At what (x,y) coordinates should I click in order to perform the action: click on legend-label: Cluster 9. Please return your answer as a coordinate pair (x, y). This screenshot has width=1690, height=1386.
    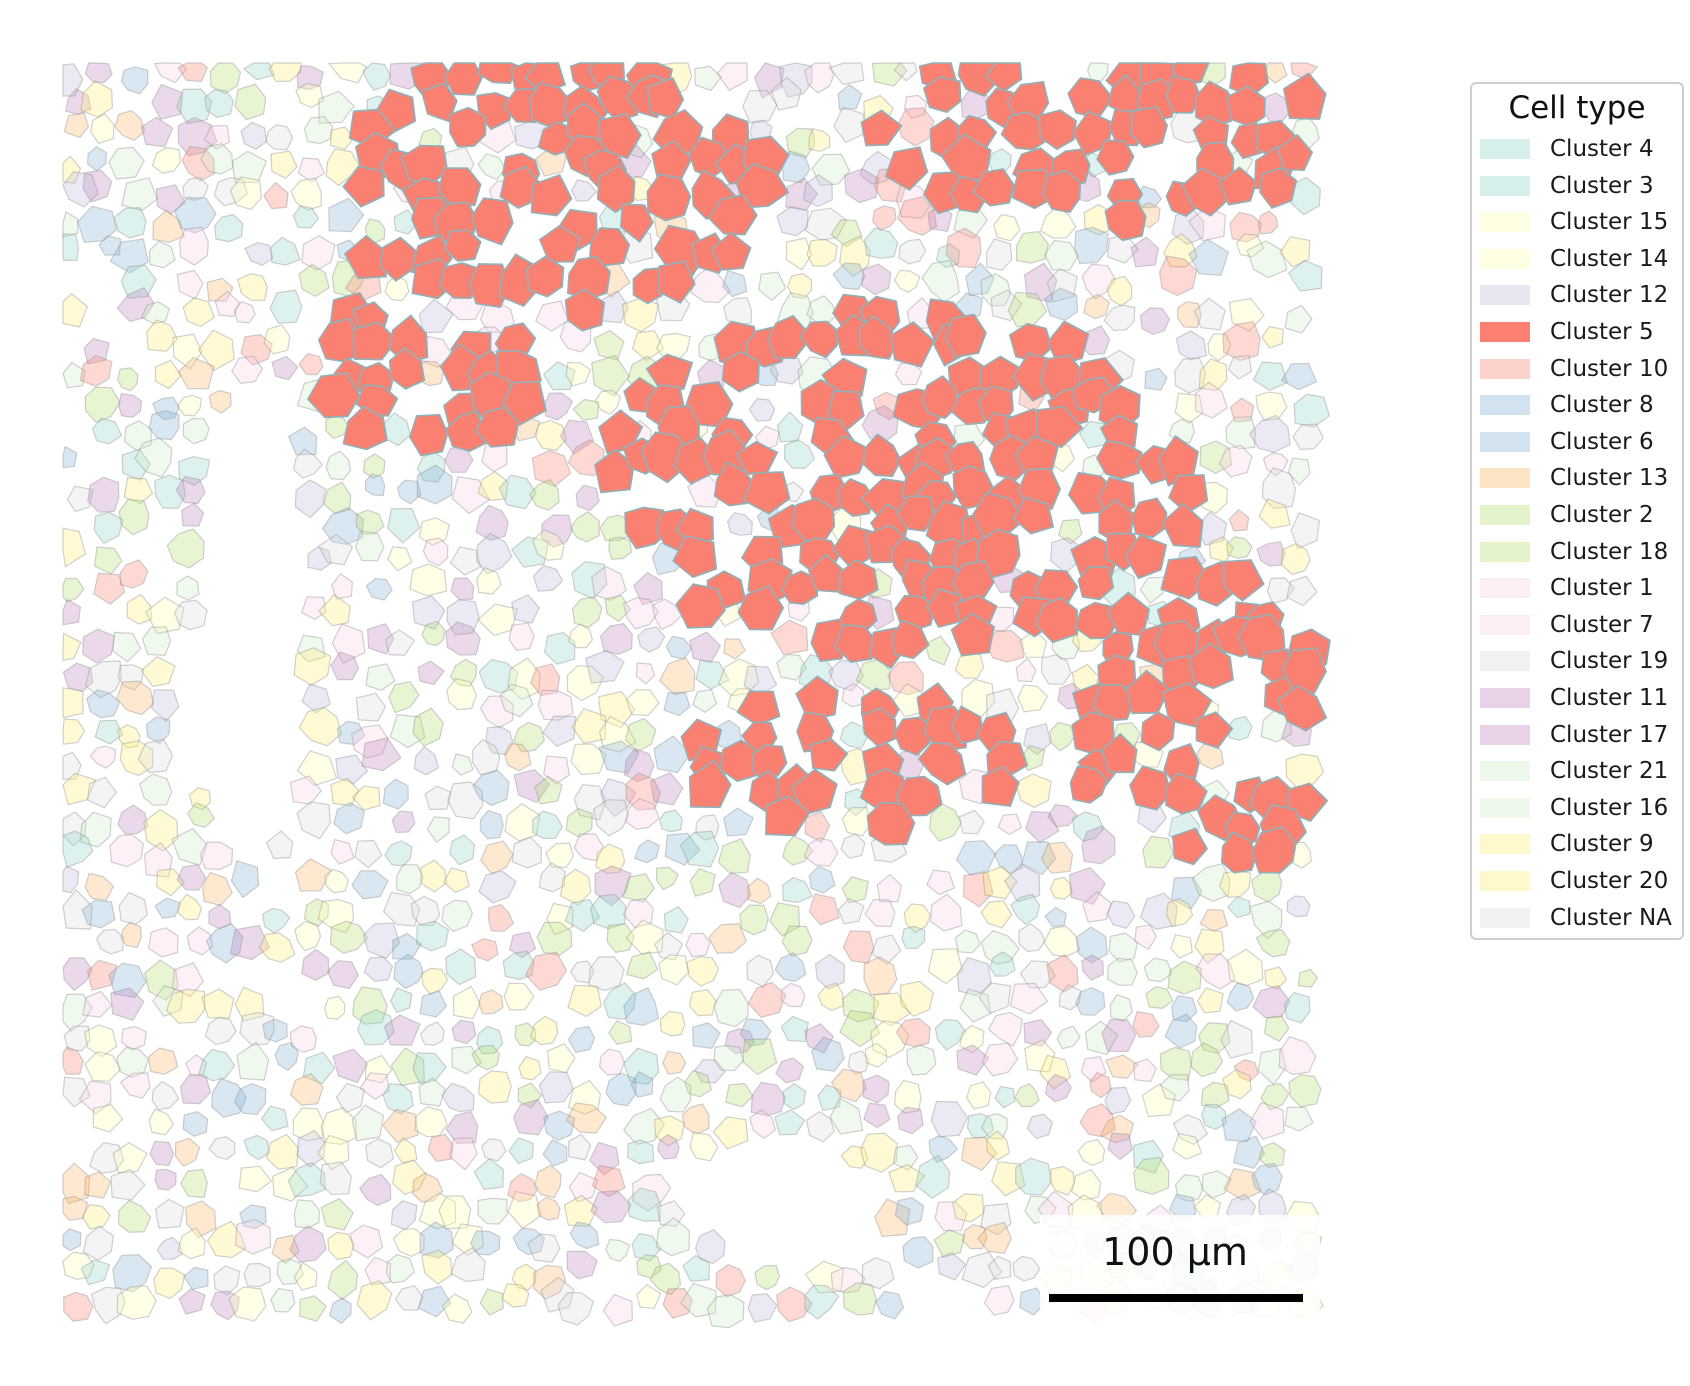
    Looking at the image, I should click on (1602, 844).